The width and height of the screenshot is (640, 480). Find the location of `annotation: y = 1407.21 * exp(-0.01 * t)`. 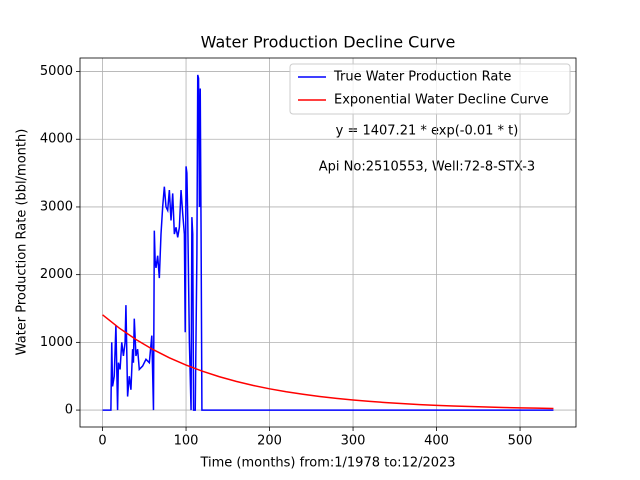

annotation: y = 1407.21 * exp(-0.01 * t) is located at coordinates (427, 131).